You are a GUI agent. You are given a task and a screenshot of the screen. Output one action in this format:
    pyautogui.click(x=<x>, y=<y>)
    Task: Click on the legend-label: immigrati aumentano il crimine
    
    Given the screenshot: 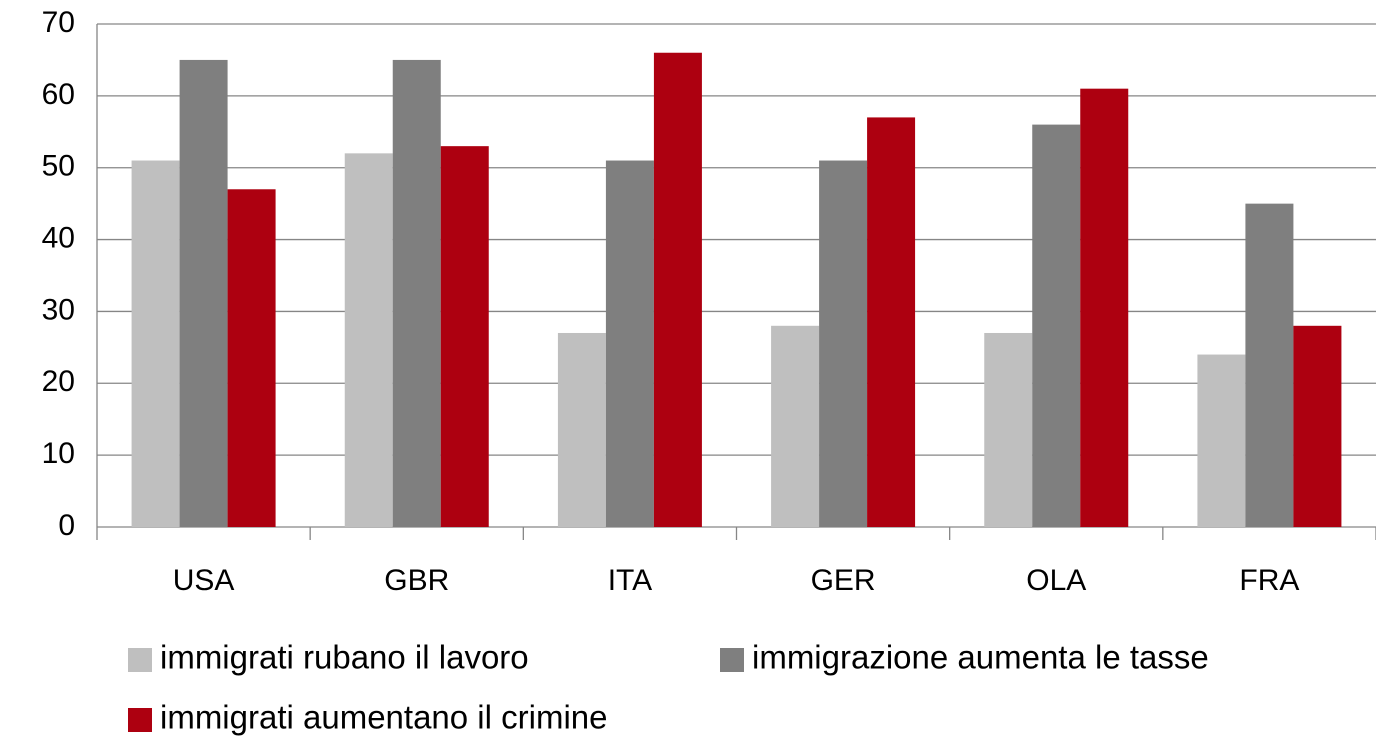 What is the action you would take?
    pyautogui.click(x=383, y=717)
    